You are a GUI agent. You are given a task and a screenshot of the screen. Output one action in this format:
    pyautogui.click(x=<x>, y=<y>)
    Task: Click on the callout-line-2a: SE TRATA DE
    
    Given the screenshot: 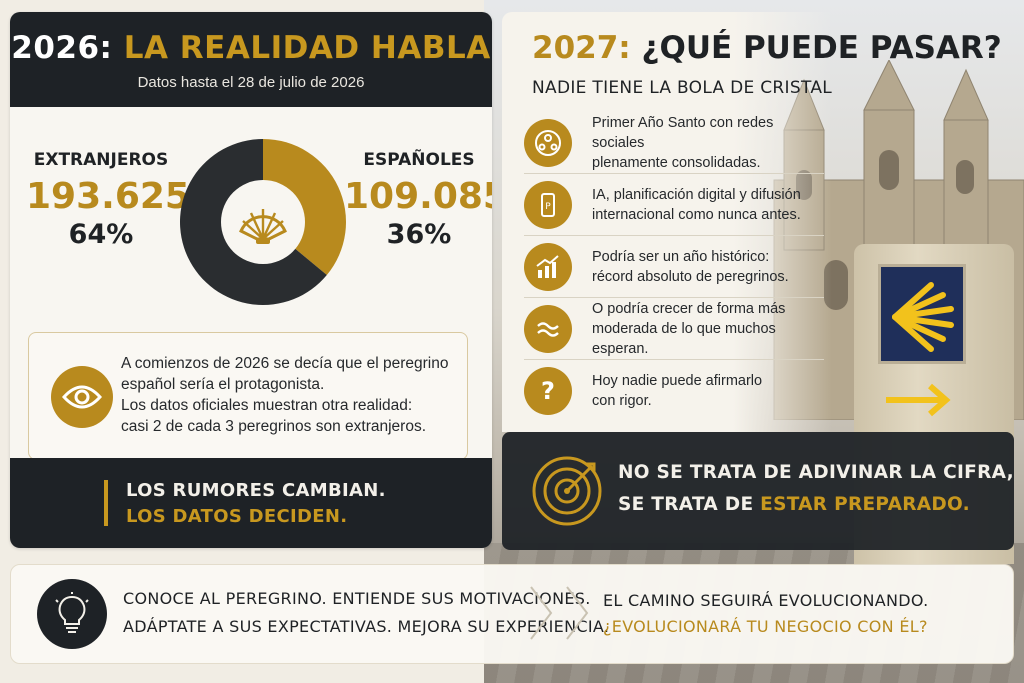 What is the action you would take?
    pyautogui.click(x=686, y=504)
    